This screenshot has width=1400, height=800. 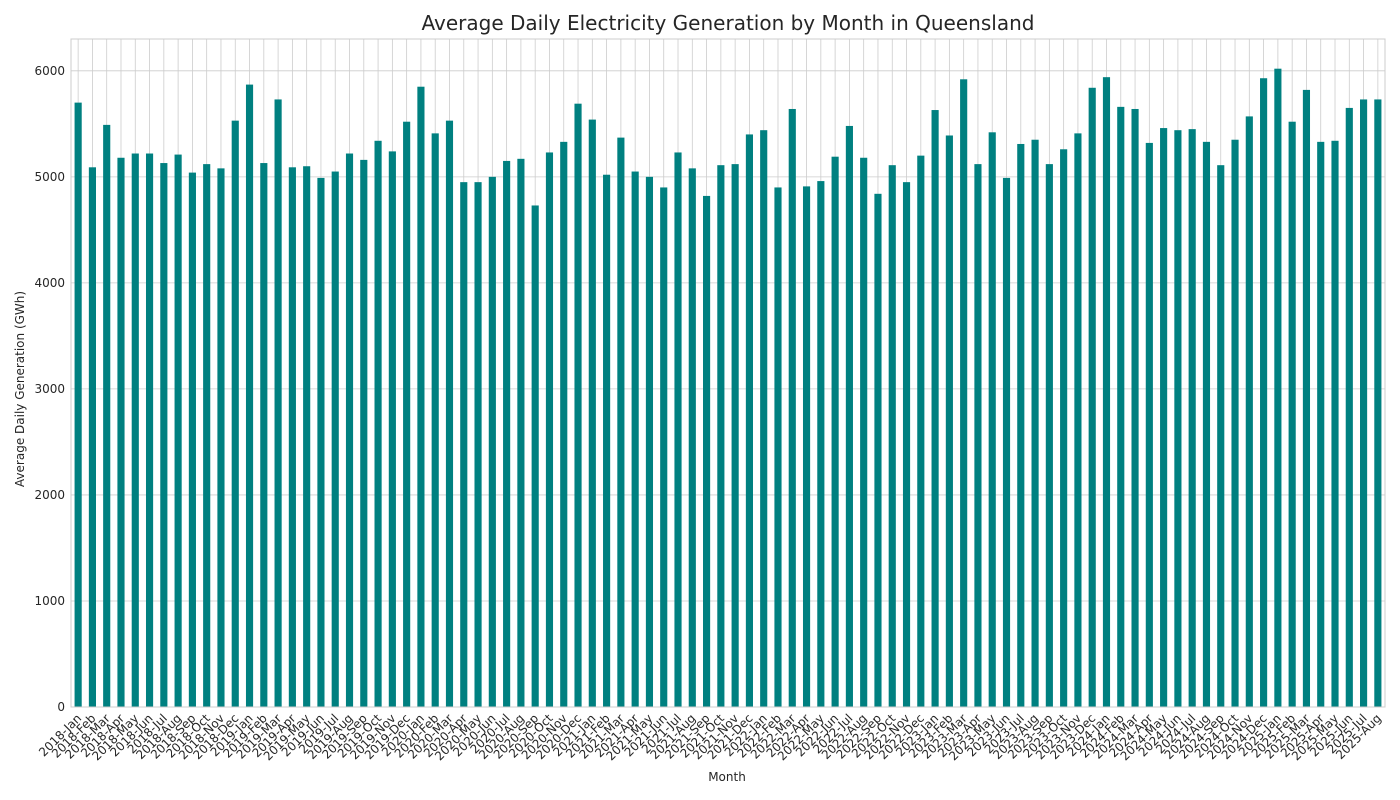 I want to click on bar-2019-Apr, so click(x=292, y=437).